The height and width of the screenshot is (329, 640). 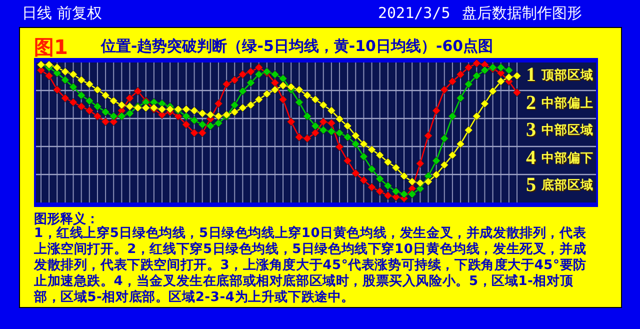 I want to click on annotation: 4 中部偏下, so click(x=560, y=158).